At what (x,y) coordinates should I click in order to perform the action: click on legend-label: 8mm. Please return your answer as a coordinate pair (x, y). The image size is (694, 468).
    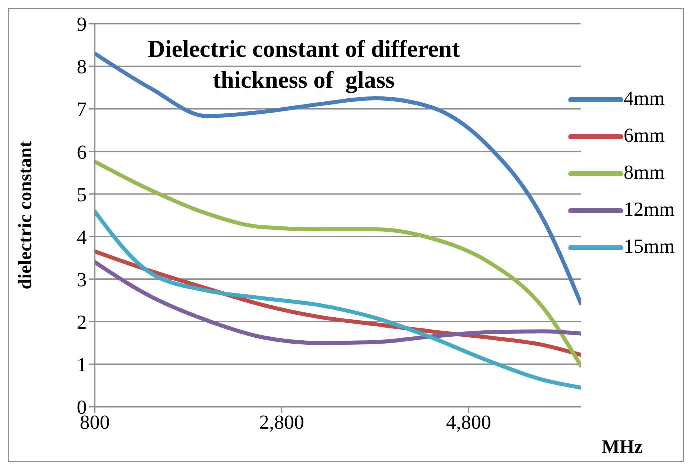
    Looking at the image, I should click on (644, 173).